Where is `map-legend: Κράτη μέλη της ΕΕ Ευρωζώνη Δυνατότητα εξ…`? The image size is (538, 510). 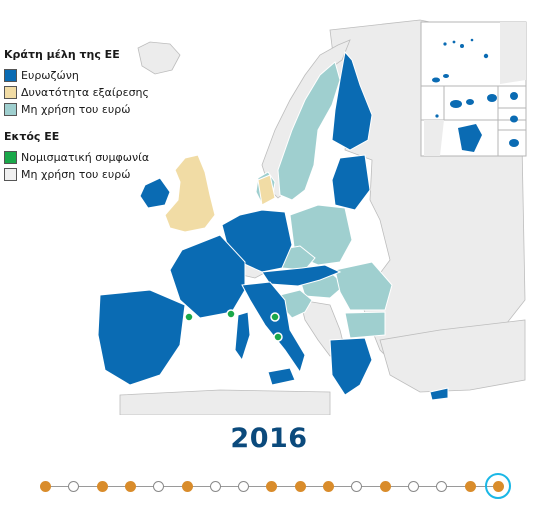 map-legend: Κράτη μέλη της ΕΕ Ευρωζώνη Δυνατότητα εξ… is located at coordinates (99, 113).